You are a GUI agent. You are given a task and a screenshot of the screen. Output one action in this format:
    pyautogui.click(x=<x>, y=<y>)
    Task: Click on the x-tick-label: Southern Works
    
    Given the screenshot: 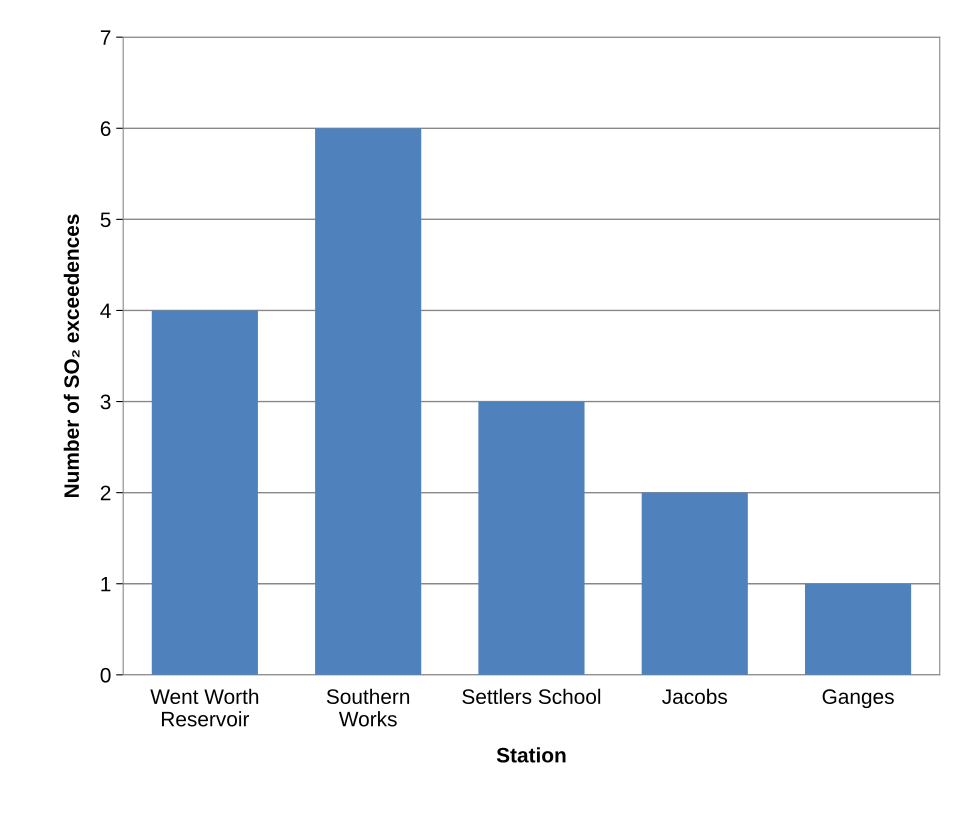 What is the action you would take?
    pyautogui.click(x=368, y=707)
    